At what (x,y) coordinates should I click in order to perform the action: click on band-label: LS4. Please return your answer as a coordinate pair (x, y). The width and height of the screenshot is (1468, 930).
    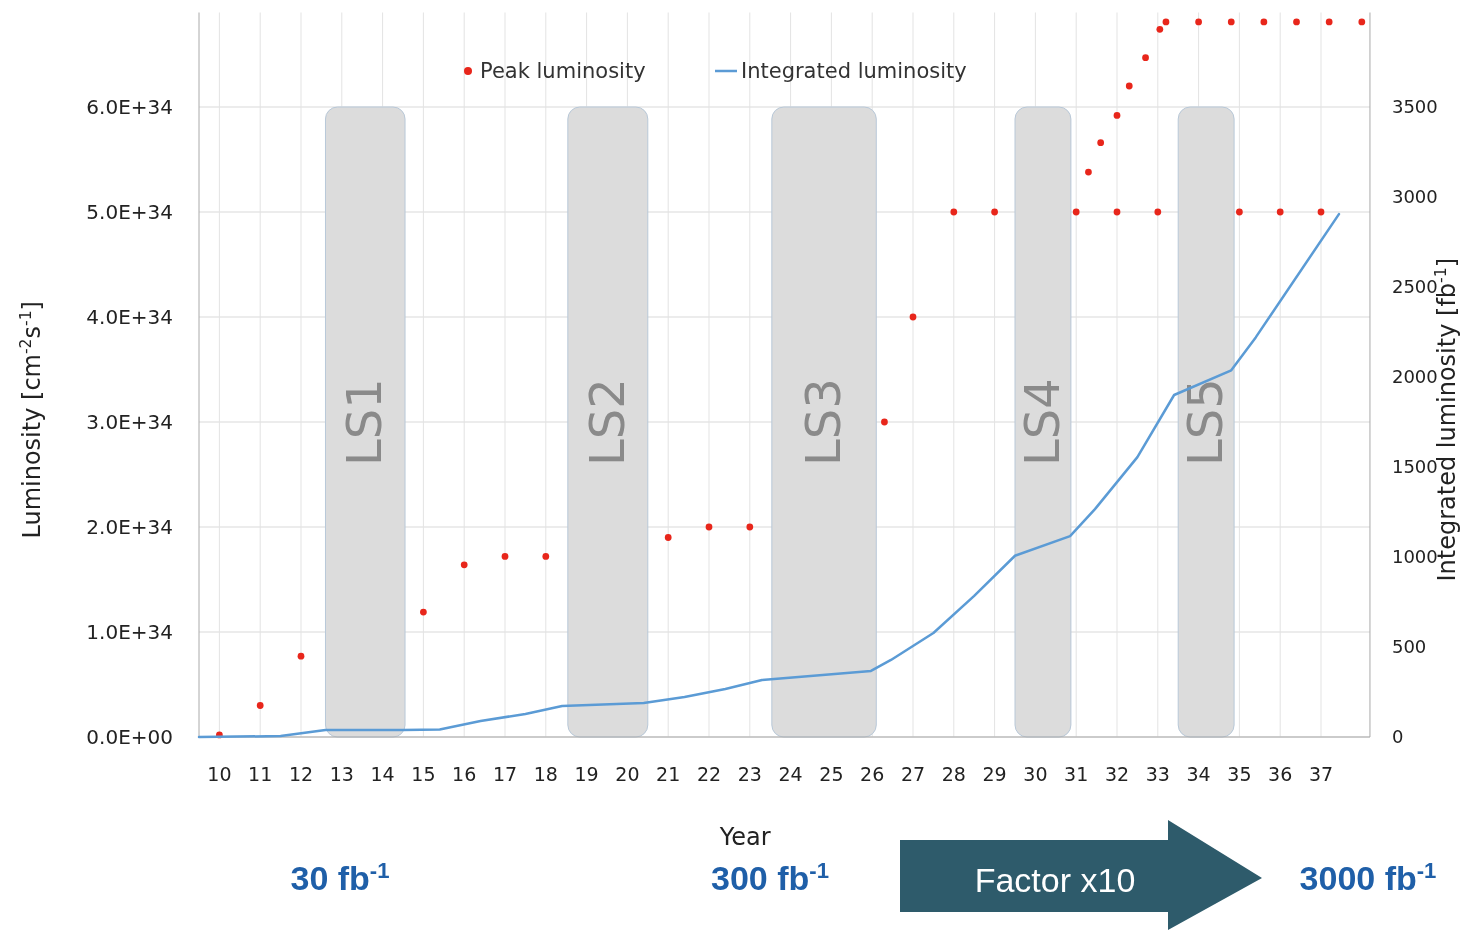
    Looking at the image, I should click on (1041, 422).